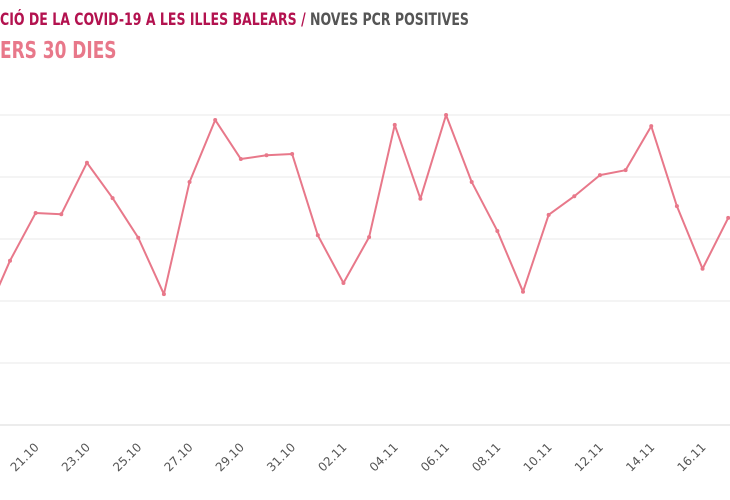 The image size is (730, 500). Describe the element at coordinates (127, 457) in the screenshot. I see `x-tick-label: 25.10` at that location.